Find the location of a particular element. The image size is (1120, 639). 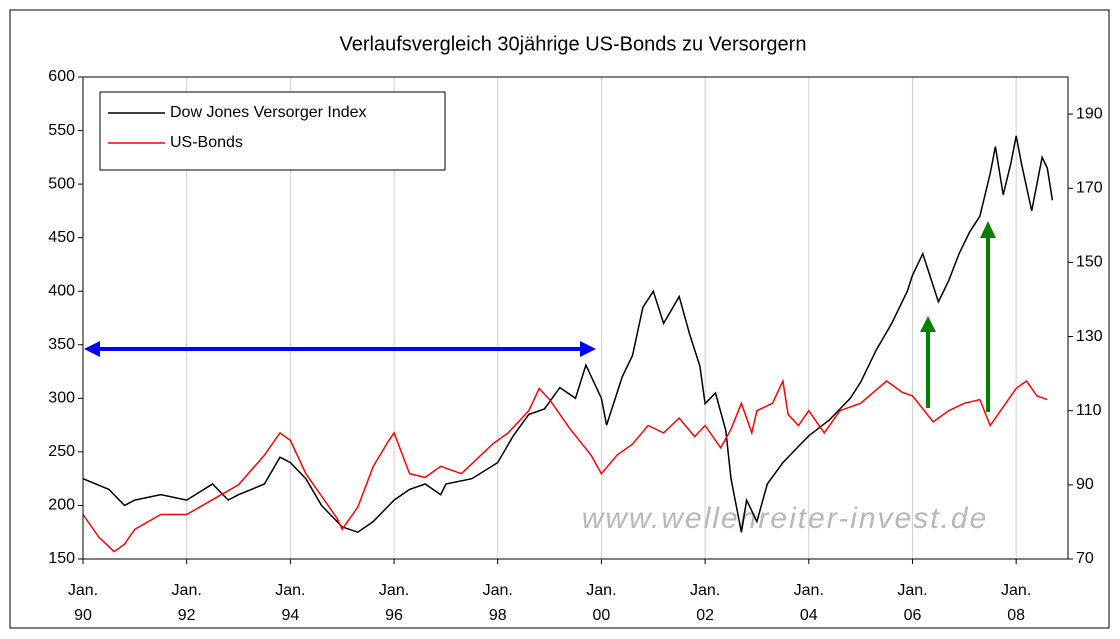

y2-tick-label: 190 is located at coordinates (1089, 113).